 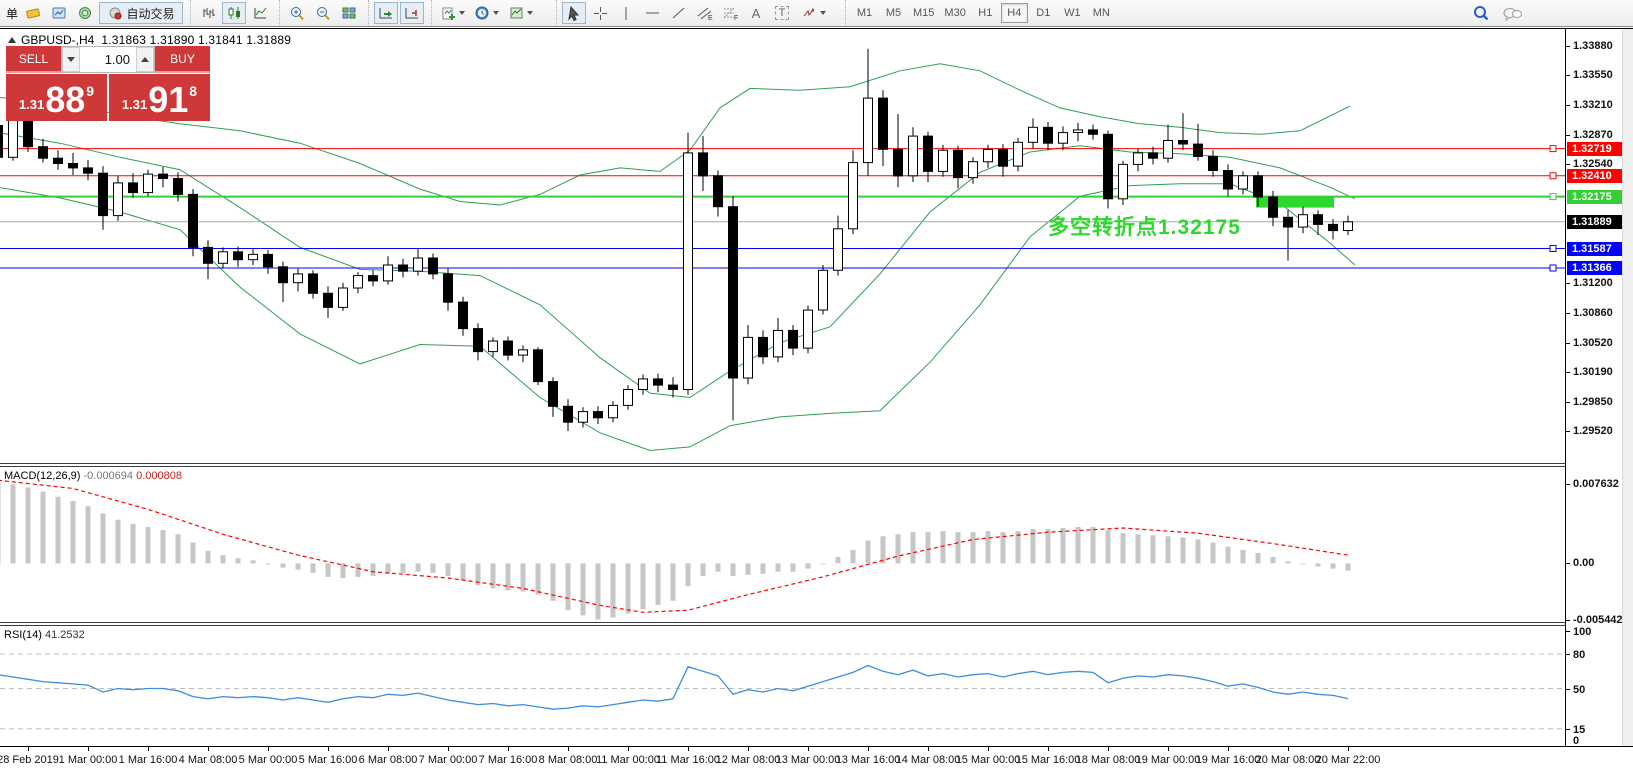 What do you see at coordinates (688, 760) in the screenshot?
I see `time-tick-label: 11 Mar 16:00` at bounding box center [688, 760].